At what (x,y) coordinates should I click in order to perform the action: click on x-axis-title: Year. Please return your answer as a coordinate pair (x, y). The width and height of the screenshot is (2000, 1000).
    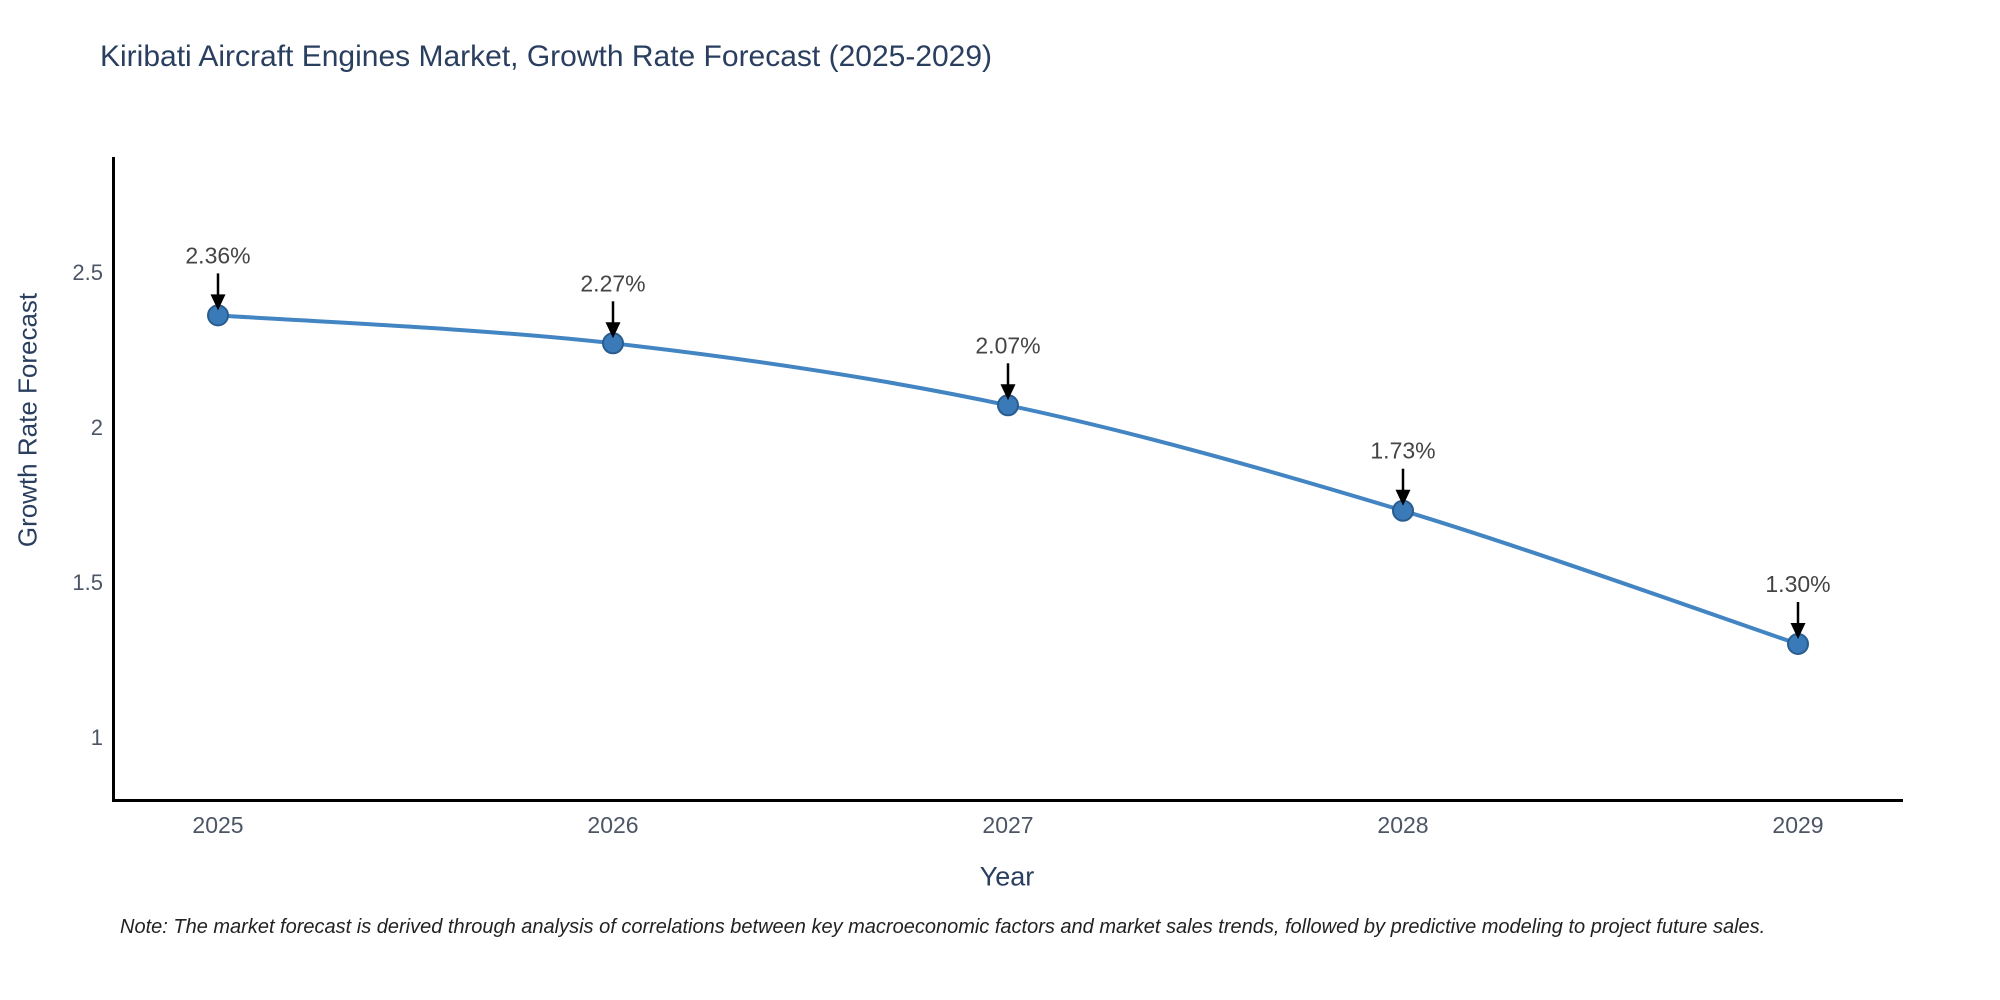
    Looking at the image, I should click on (1007, 876).